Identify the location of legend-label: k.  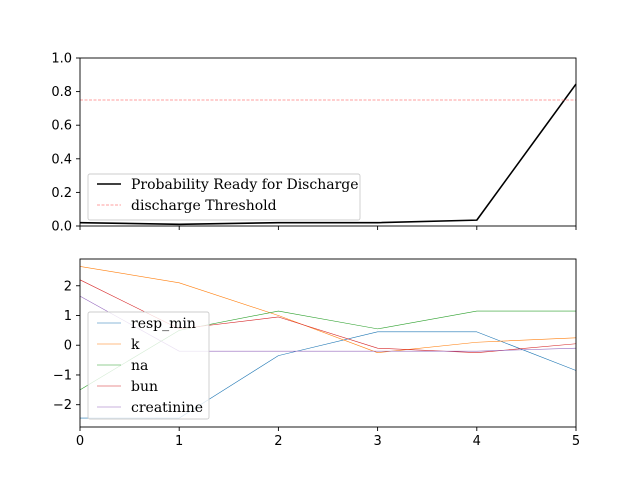
(135, 345).